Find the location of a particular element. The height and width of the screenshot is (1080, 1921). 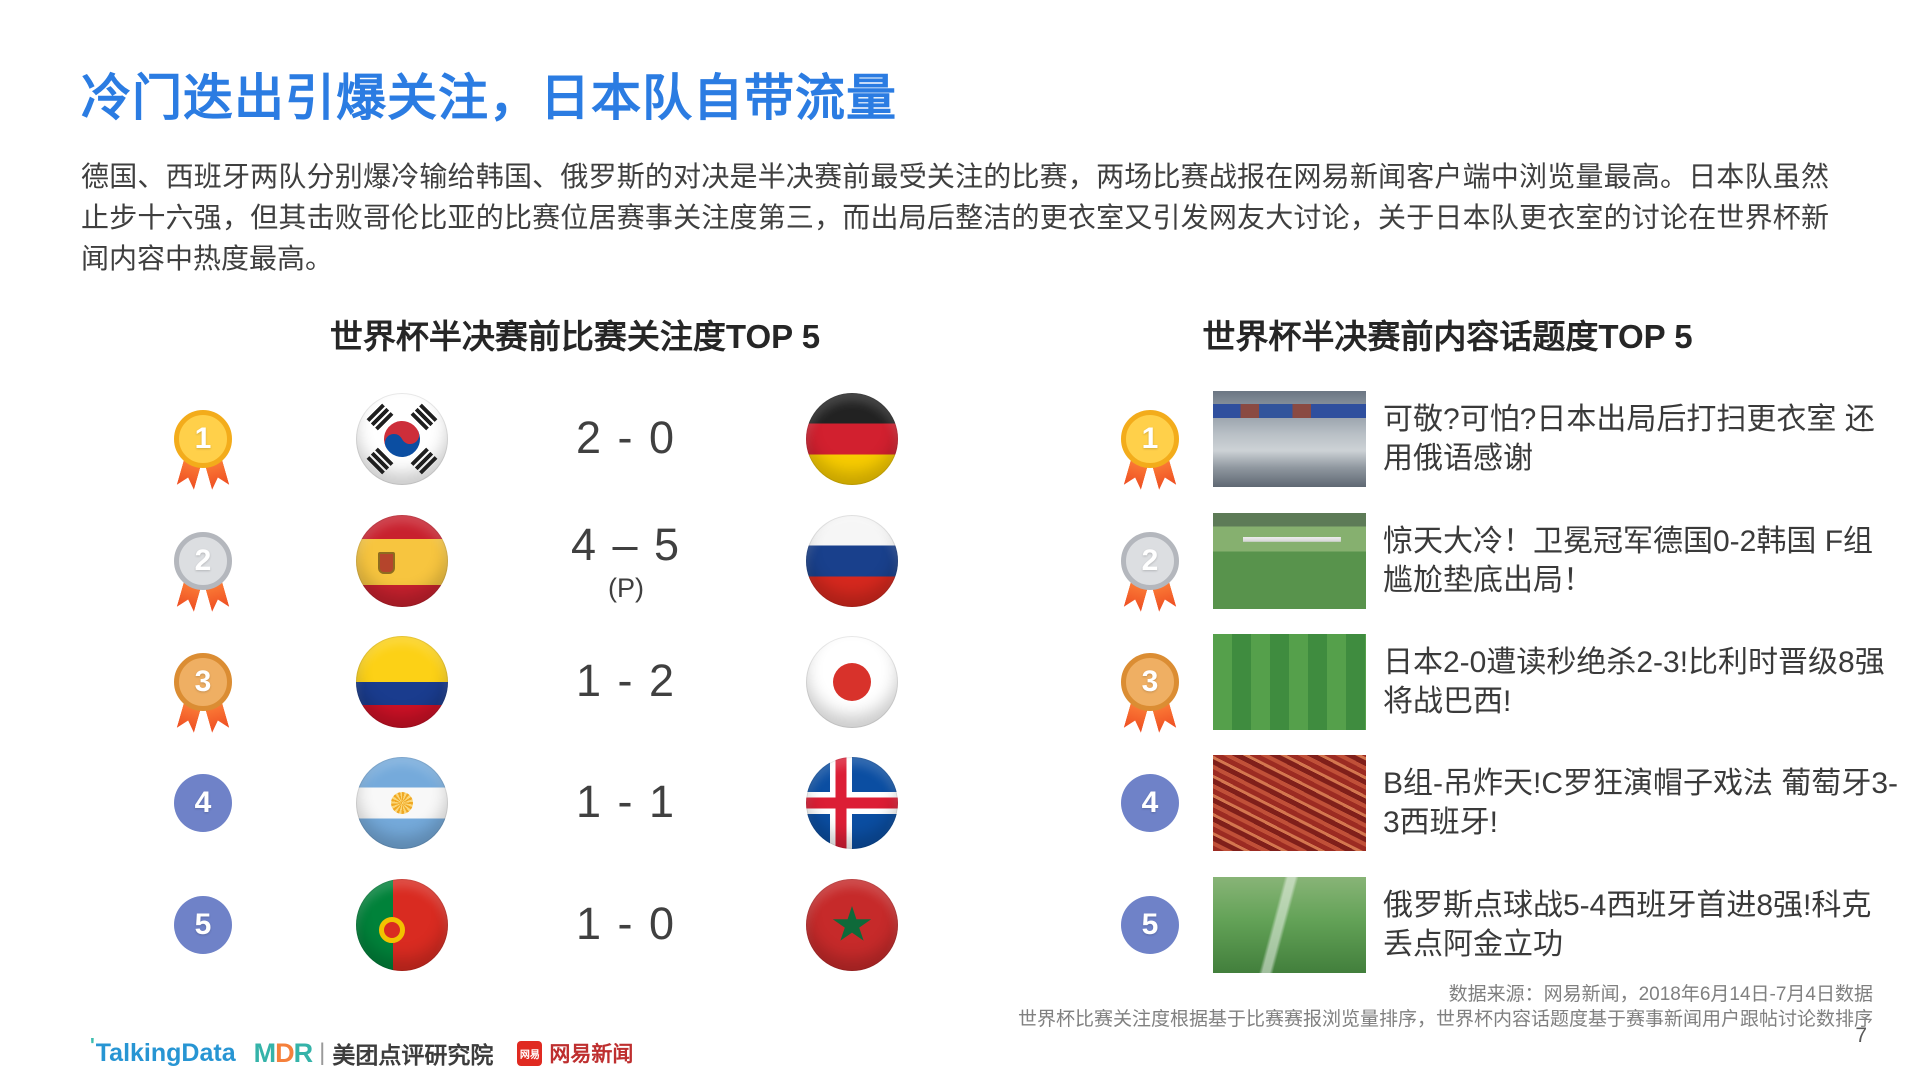

flag-russia-icon is located at coordinates (852, 561).